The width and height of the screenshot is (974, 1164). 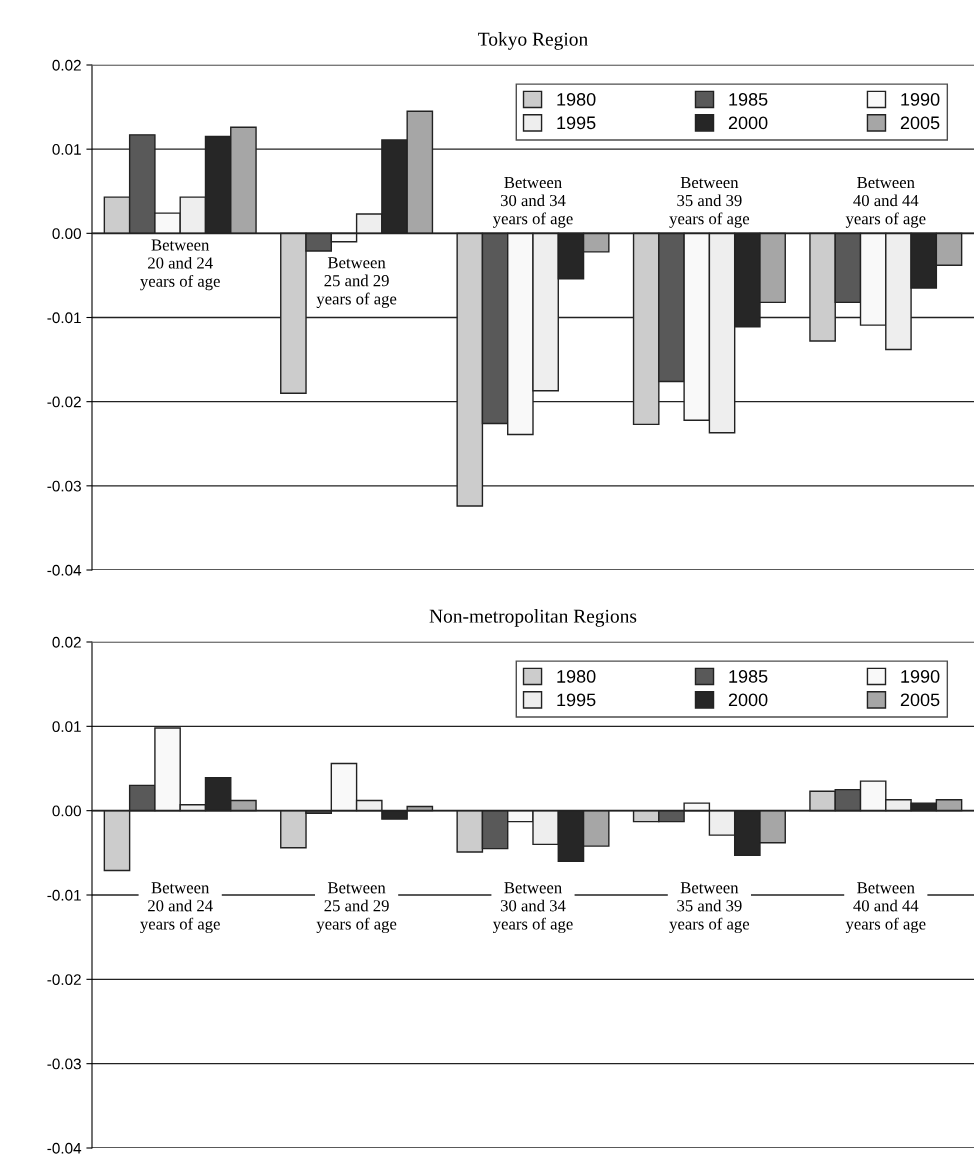 What do you see at coordinates (533, 618) in the screenshot?
I see `chart-title: Non-metropolitan Regions` at bounding box center [533, 618].